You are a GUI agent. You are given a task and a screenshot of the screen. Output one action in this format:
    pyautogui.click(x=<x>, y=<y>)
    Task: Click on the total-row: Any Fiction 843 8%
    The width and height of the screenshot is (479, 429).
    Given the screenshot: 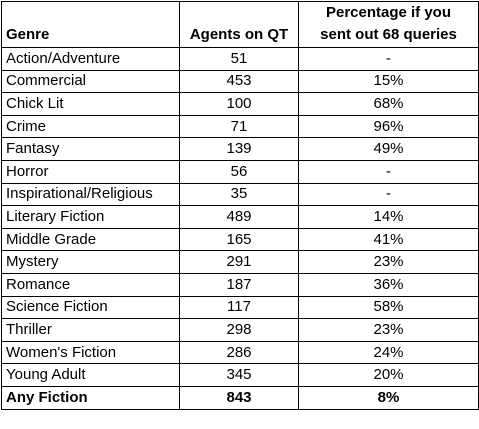 What is the action you would take?
    pyautogui.click(x=240, y=397)
    